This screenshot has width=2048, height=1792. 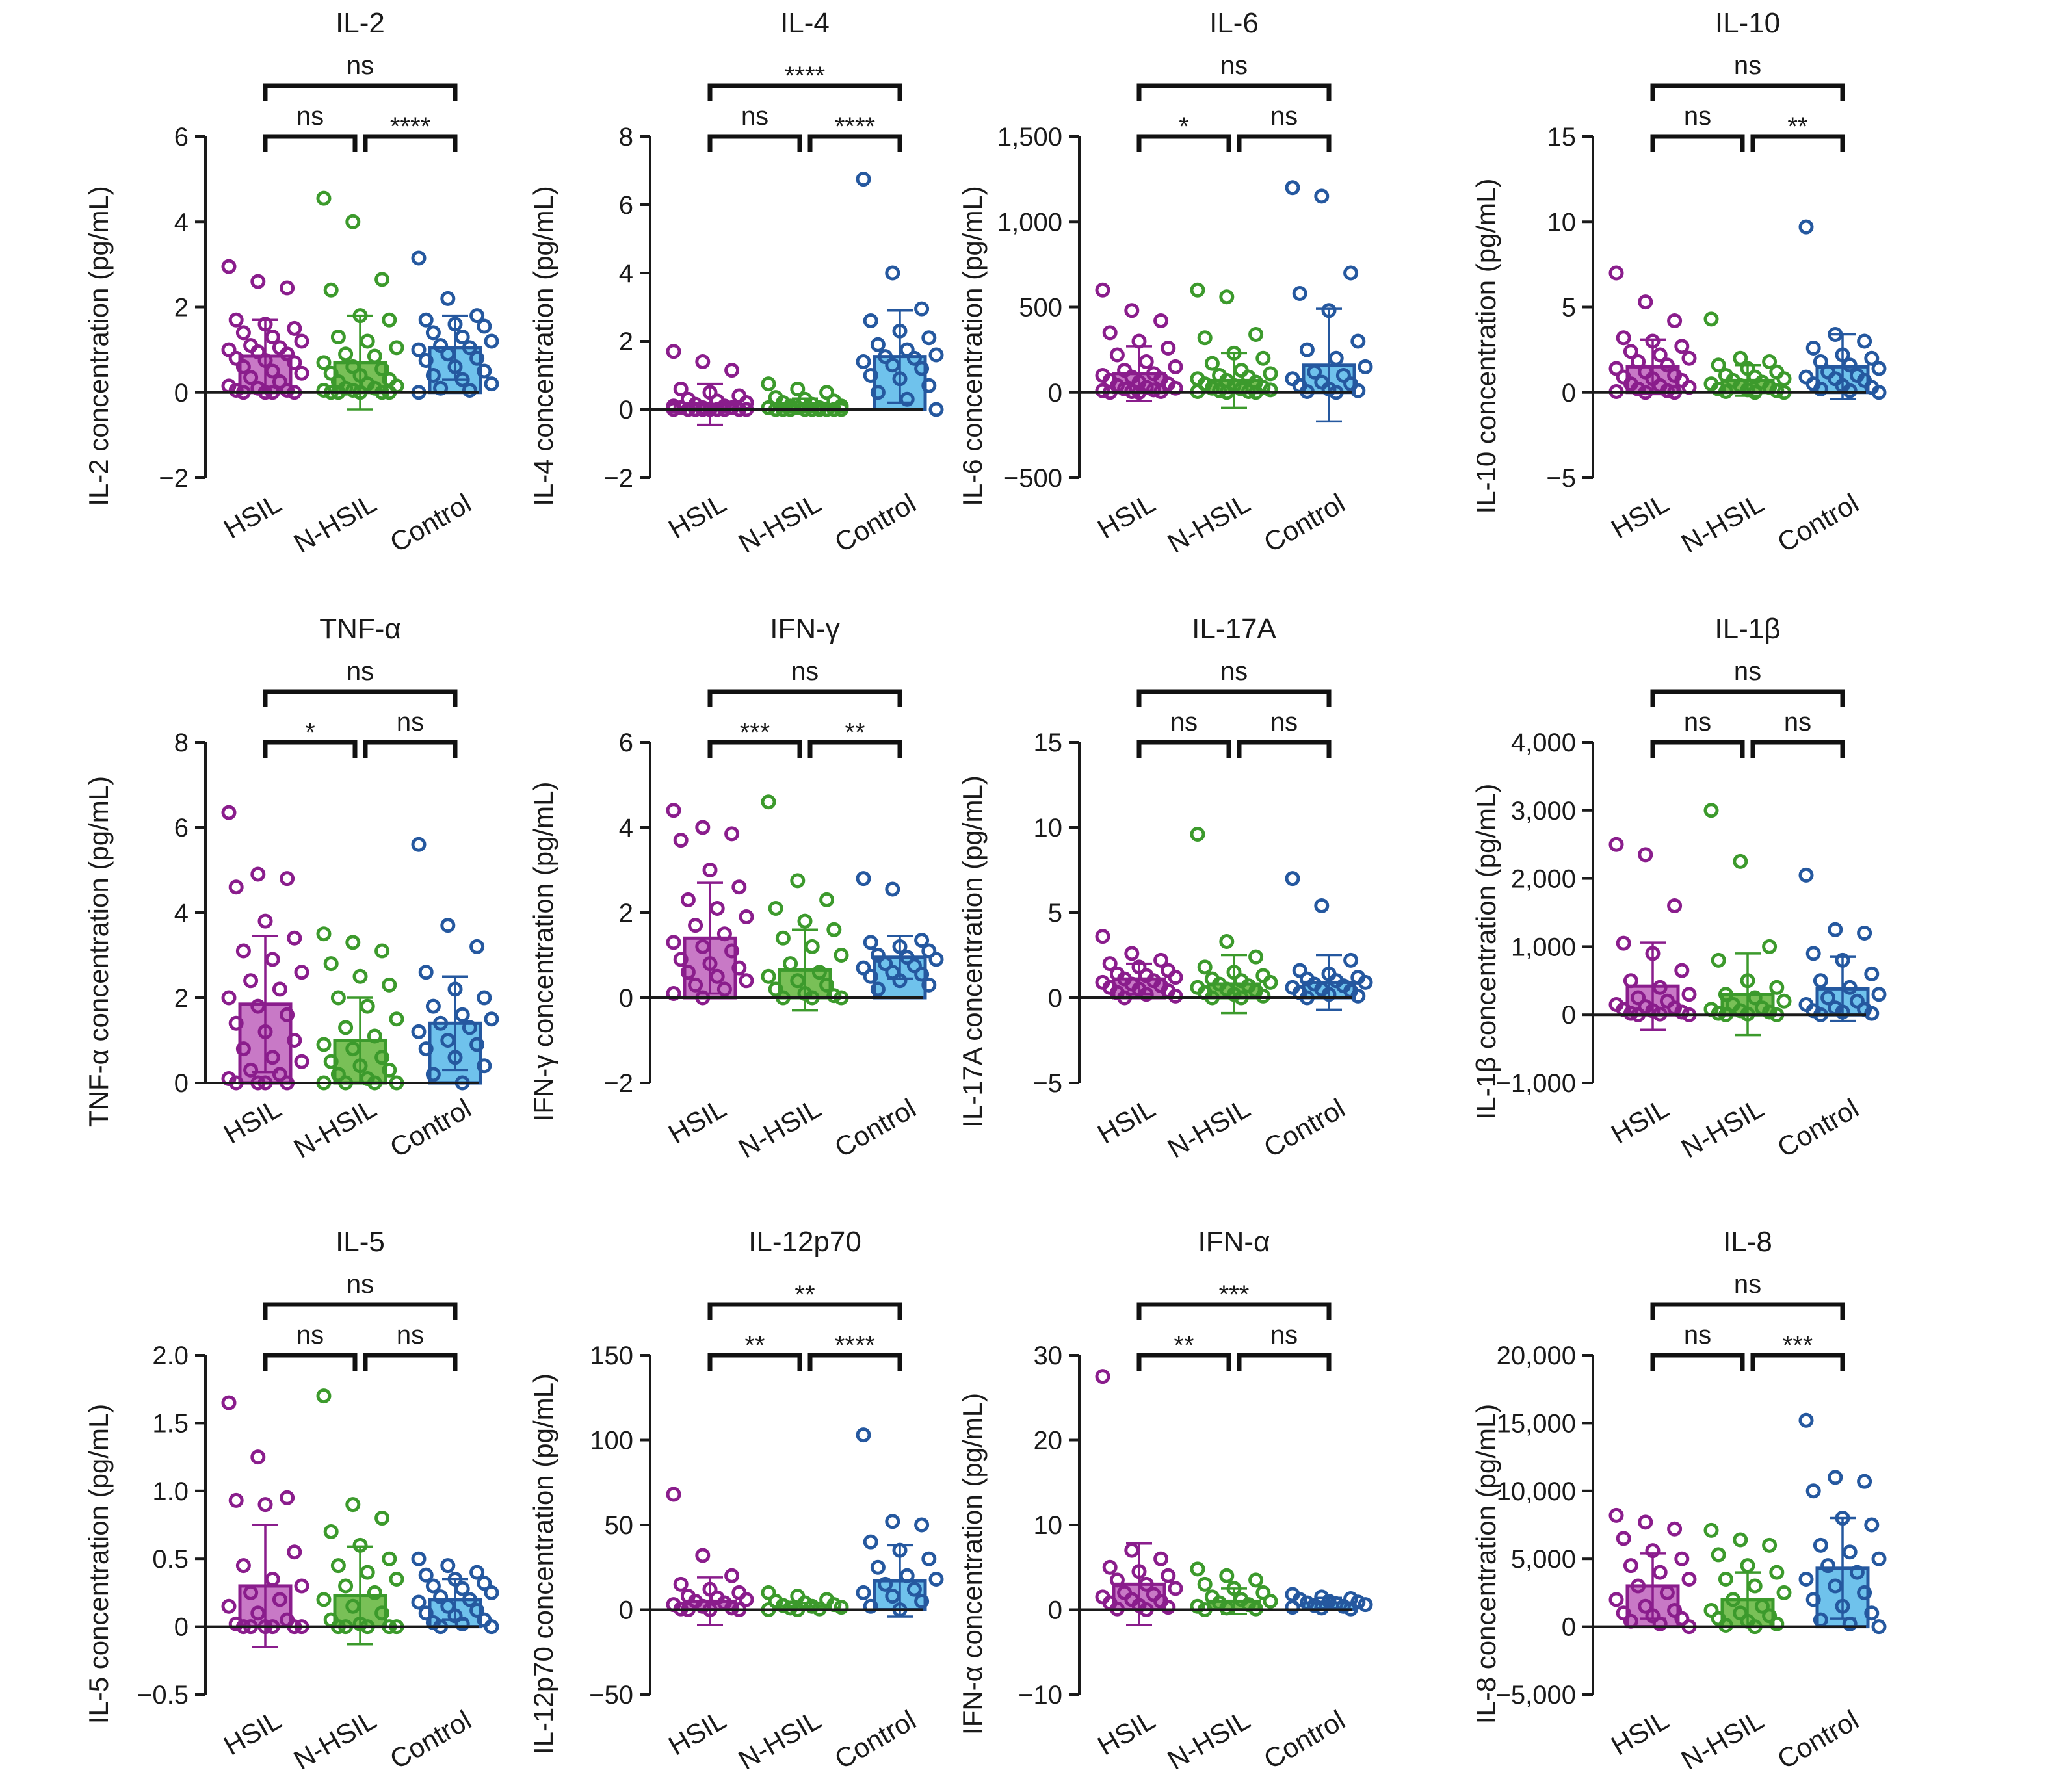 What do you see at coordinates (1048, 1356) in the screenshot?
I see `y-tick-label: 30` at bounding box center [1048, 1356].